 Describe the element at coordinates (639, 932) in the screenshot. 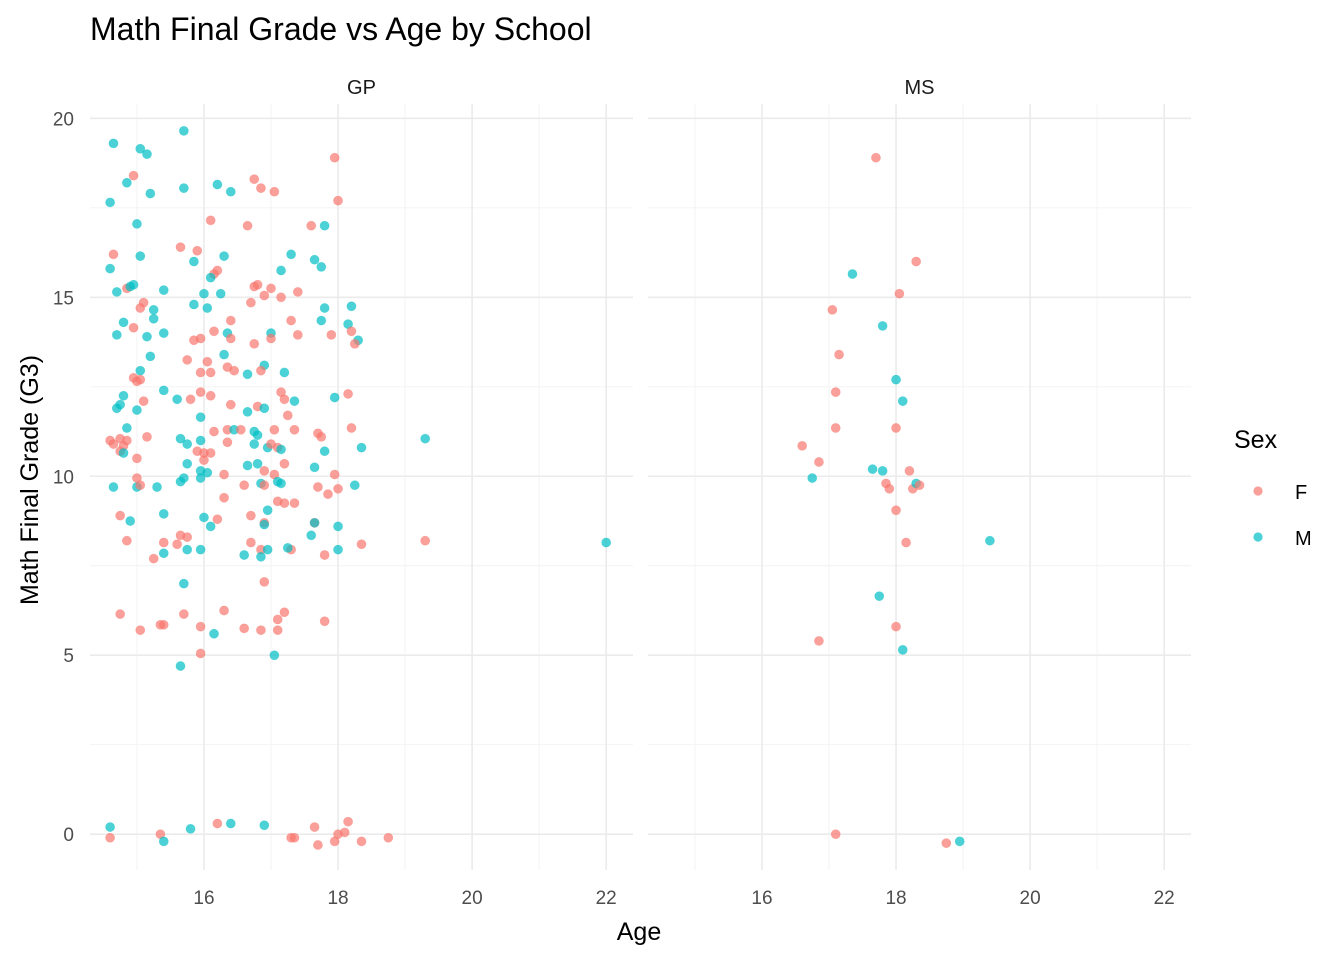

I see `x-axis-title: Age` at that location.